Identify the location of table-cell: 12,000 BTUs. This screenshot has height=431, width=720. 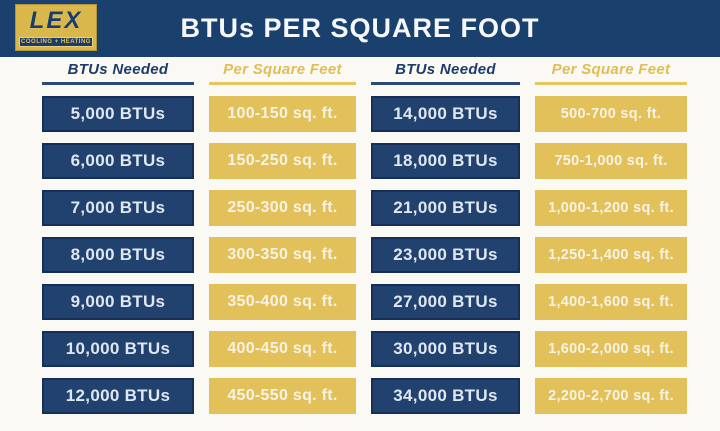
(118, 396).